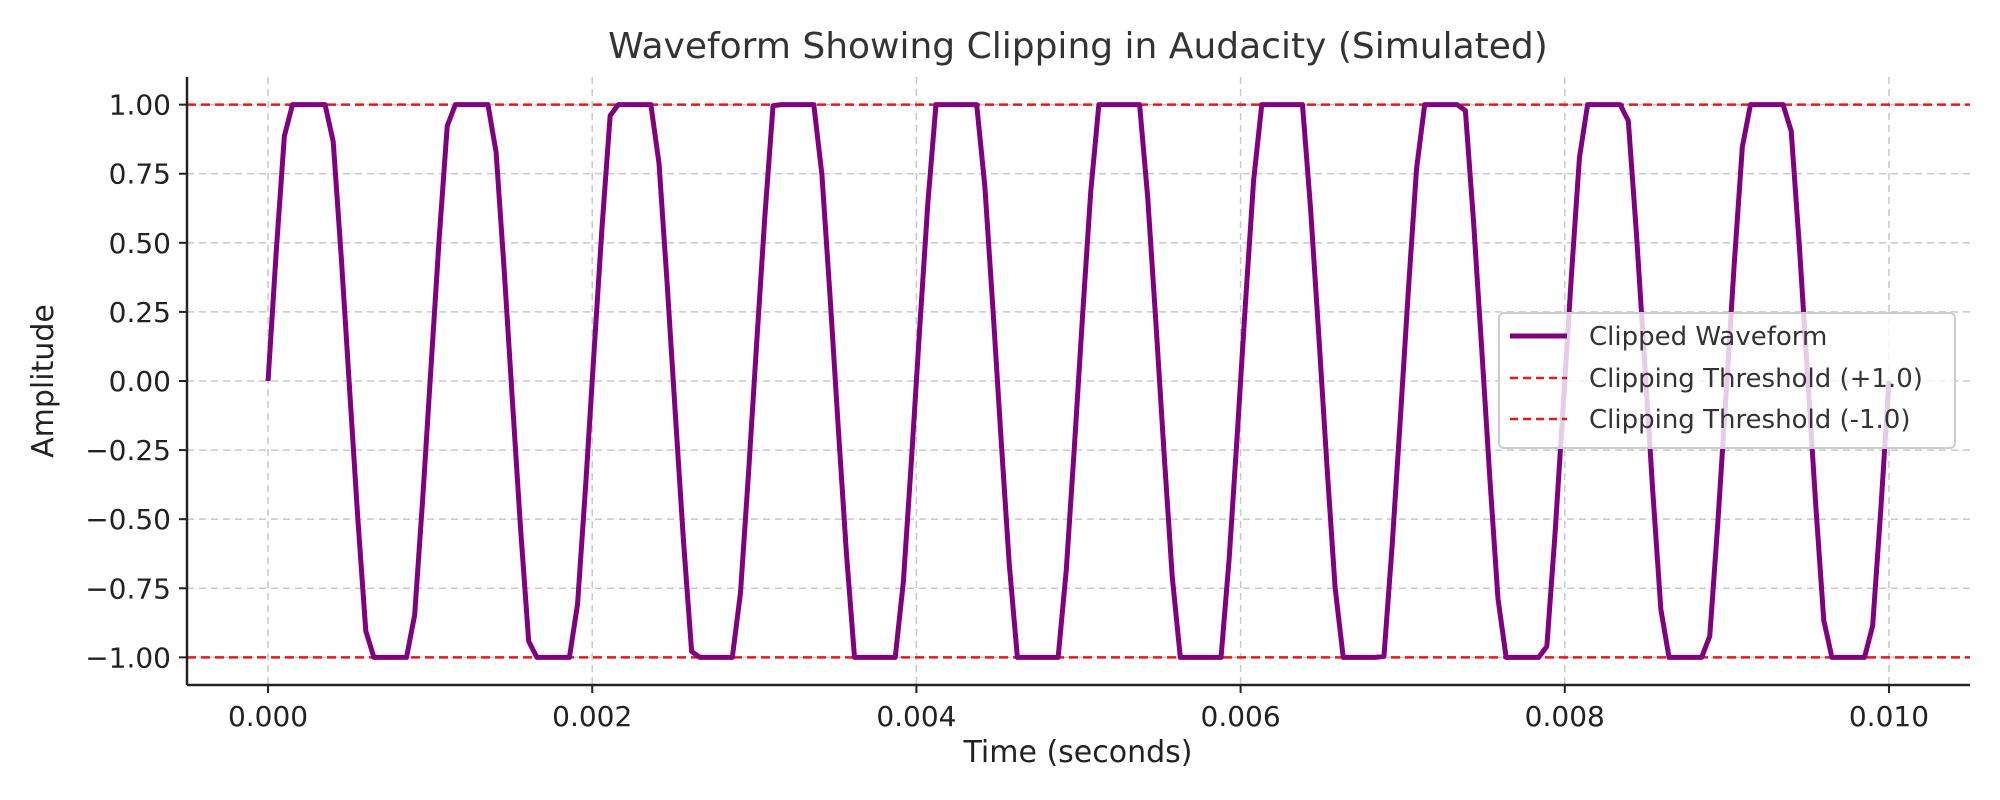 Image resolution: width=2000 pixels, height=800 pixels. What do you see at coordinates (140, 243) in the screenshot?
I see `y-tick-label: 0.50` at bounding box center [140, 243].